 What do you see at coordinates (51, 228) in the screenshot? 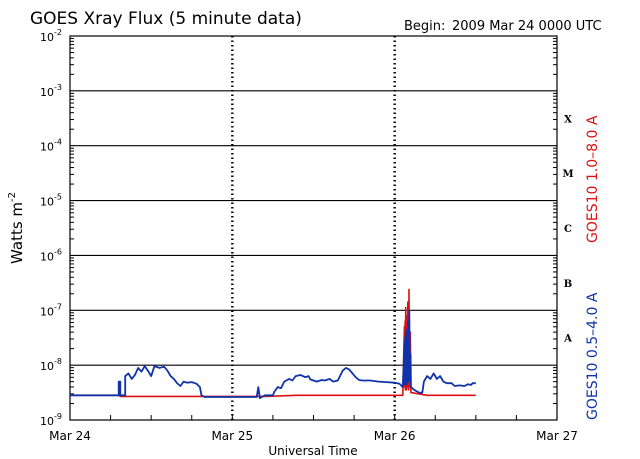
I see `y-tick-labels: 10⁻⁹ 10⁻⁸ 10⁻⁷ 10⁻⁶ 10⁻⁵ 10⁻⁴ 10⁻³ 10⁻²` at bounding box center [51, 228].